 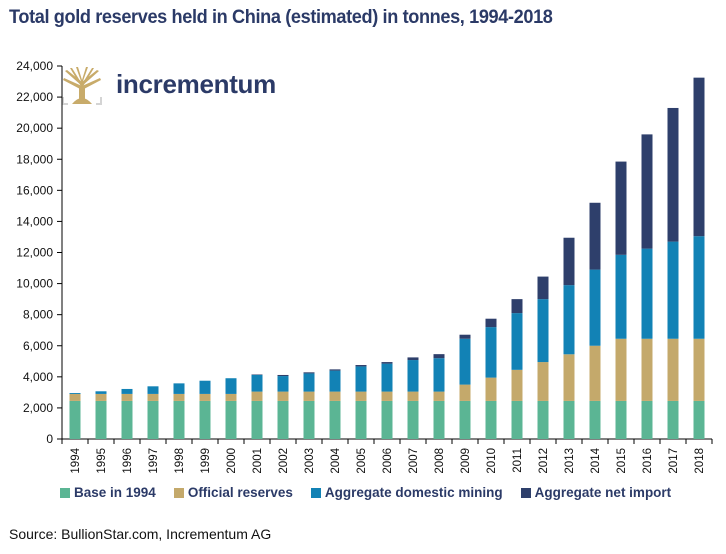 What do you see at coordinates (34, 284) in the screenshot?
I see `y-tick-label: 10,000` at bounding box center [34, 284].